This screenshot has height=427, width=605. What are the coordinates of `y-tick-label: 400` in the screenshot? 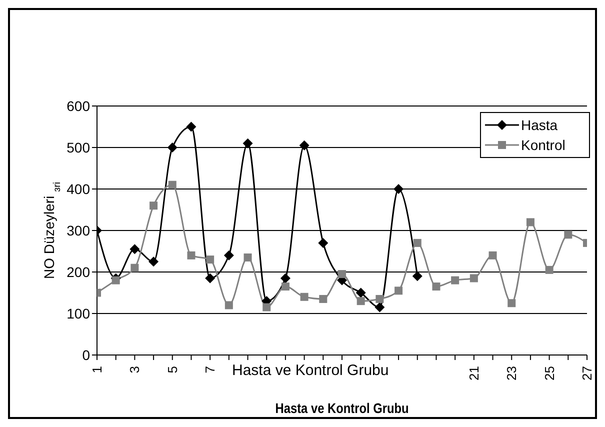 It's located at (78, 188).